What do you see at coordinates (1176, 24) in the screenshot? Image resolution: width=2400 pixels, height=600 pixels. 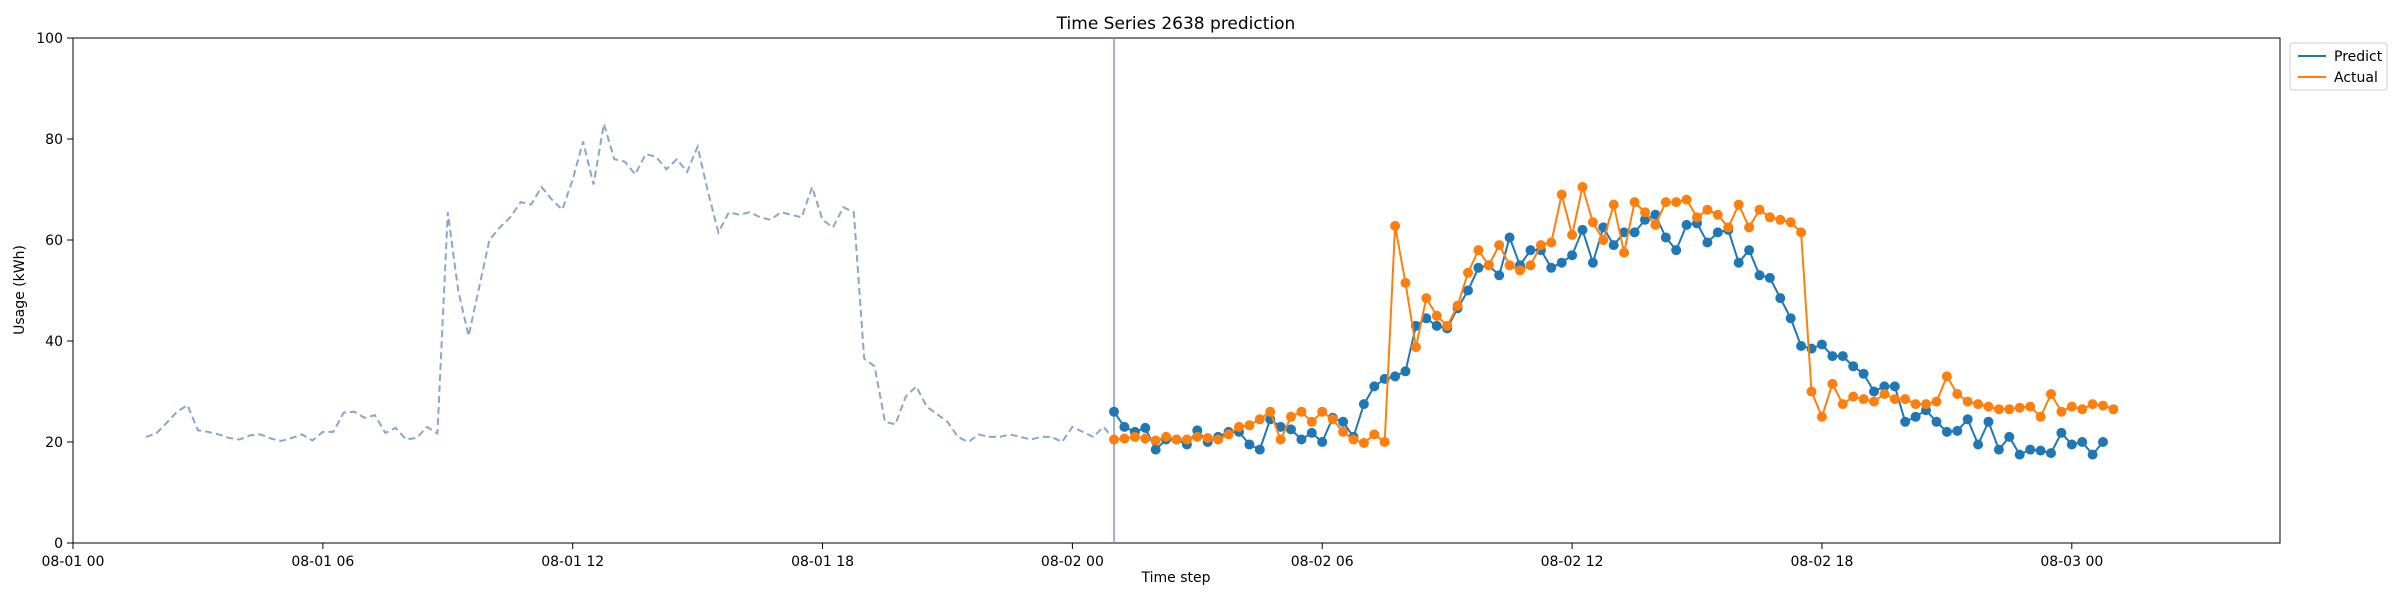 I see `chart-title: Time Series 2638 prediction` at bounding box center [1176, 24].